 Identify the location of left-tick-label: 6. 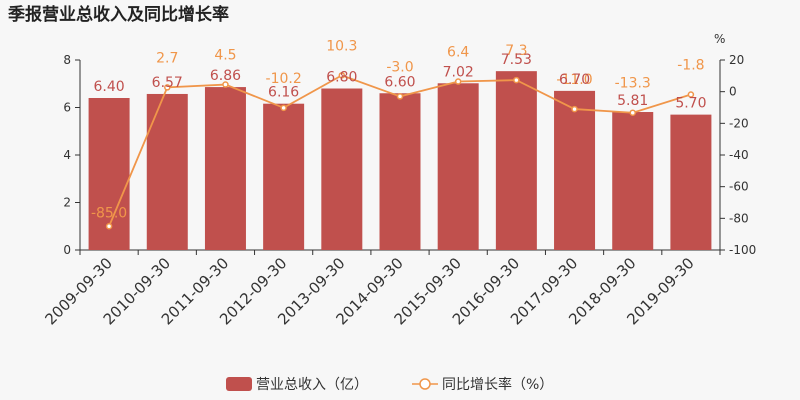
(67, 108).